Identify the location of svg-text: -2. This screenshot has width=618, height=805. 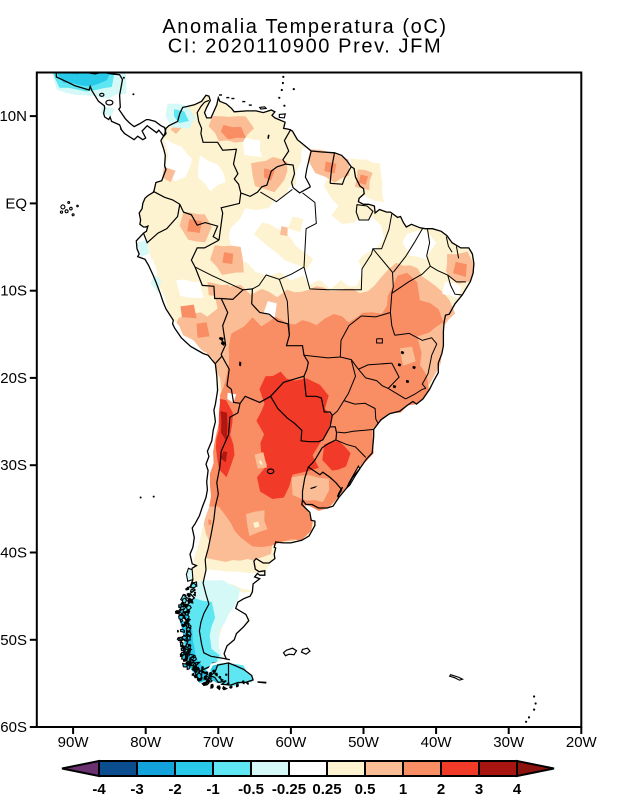
(174, 789).